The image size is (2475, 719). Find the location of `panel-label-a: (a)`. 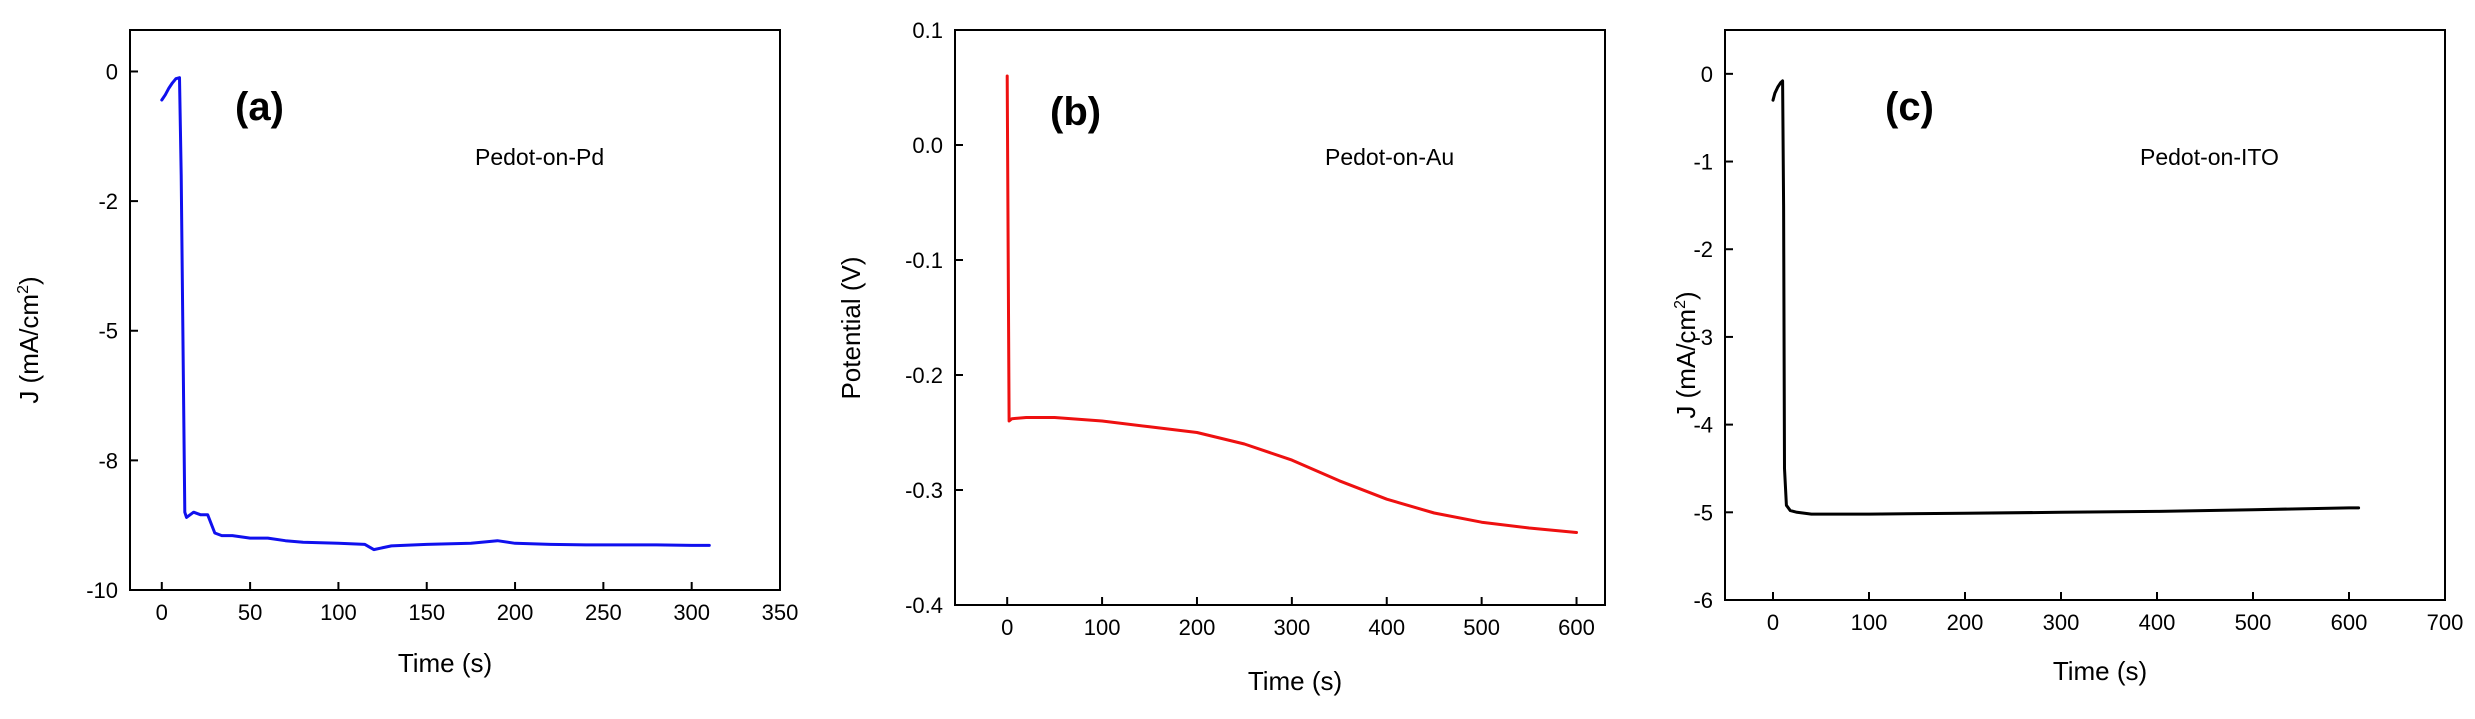

panel-label-a: (a) is located at coordinates (259, 107).